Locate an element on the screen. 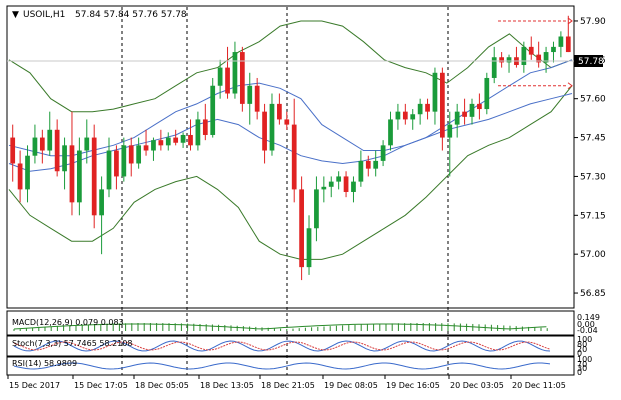 The image size is (621, 400). time-tick-label: 20 Dec 11:05 is located at coordinates (539, 385).